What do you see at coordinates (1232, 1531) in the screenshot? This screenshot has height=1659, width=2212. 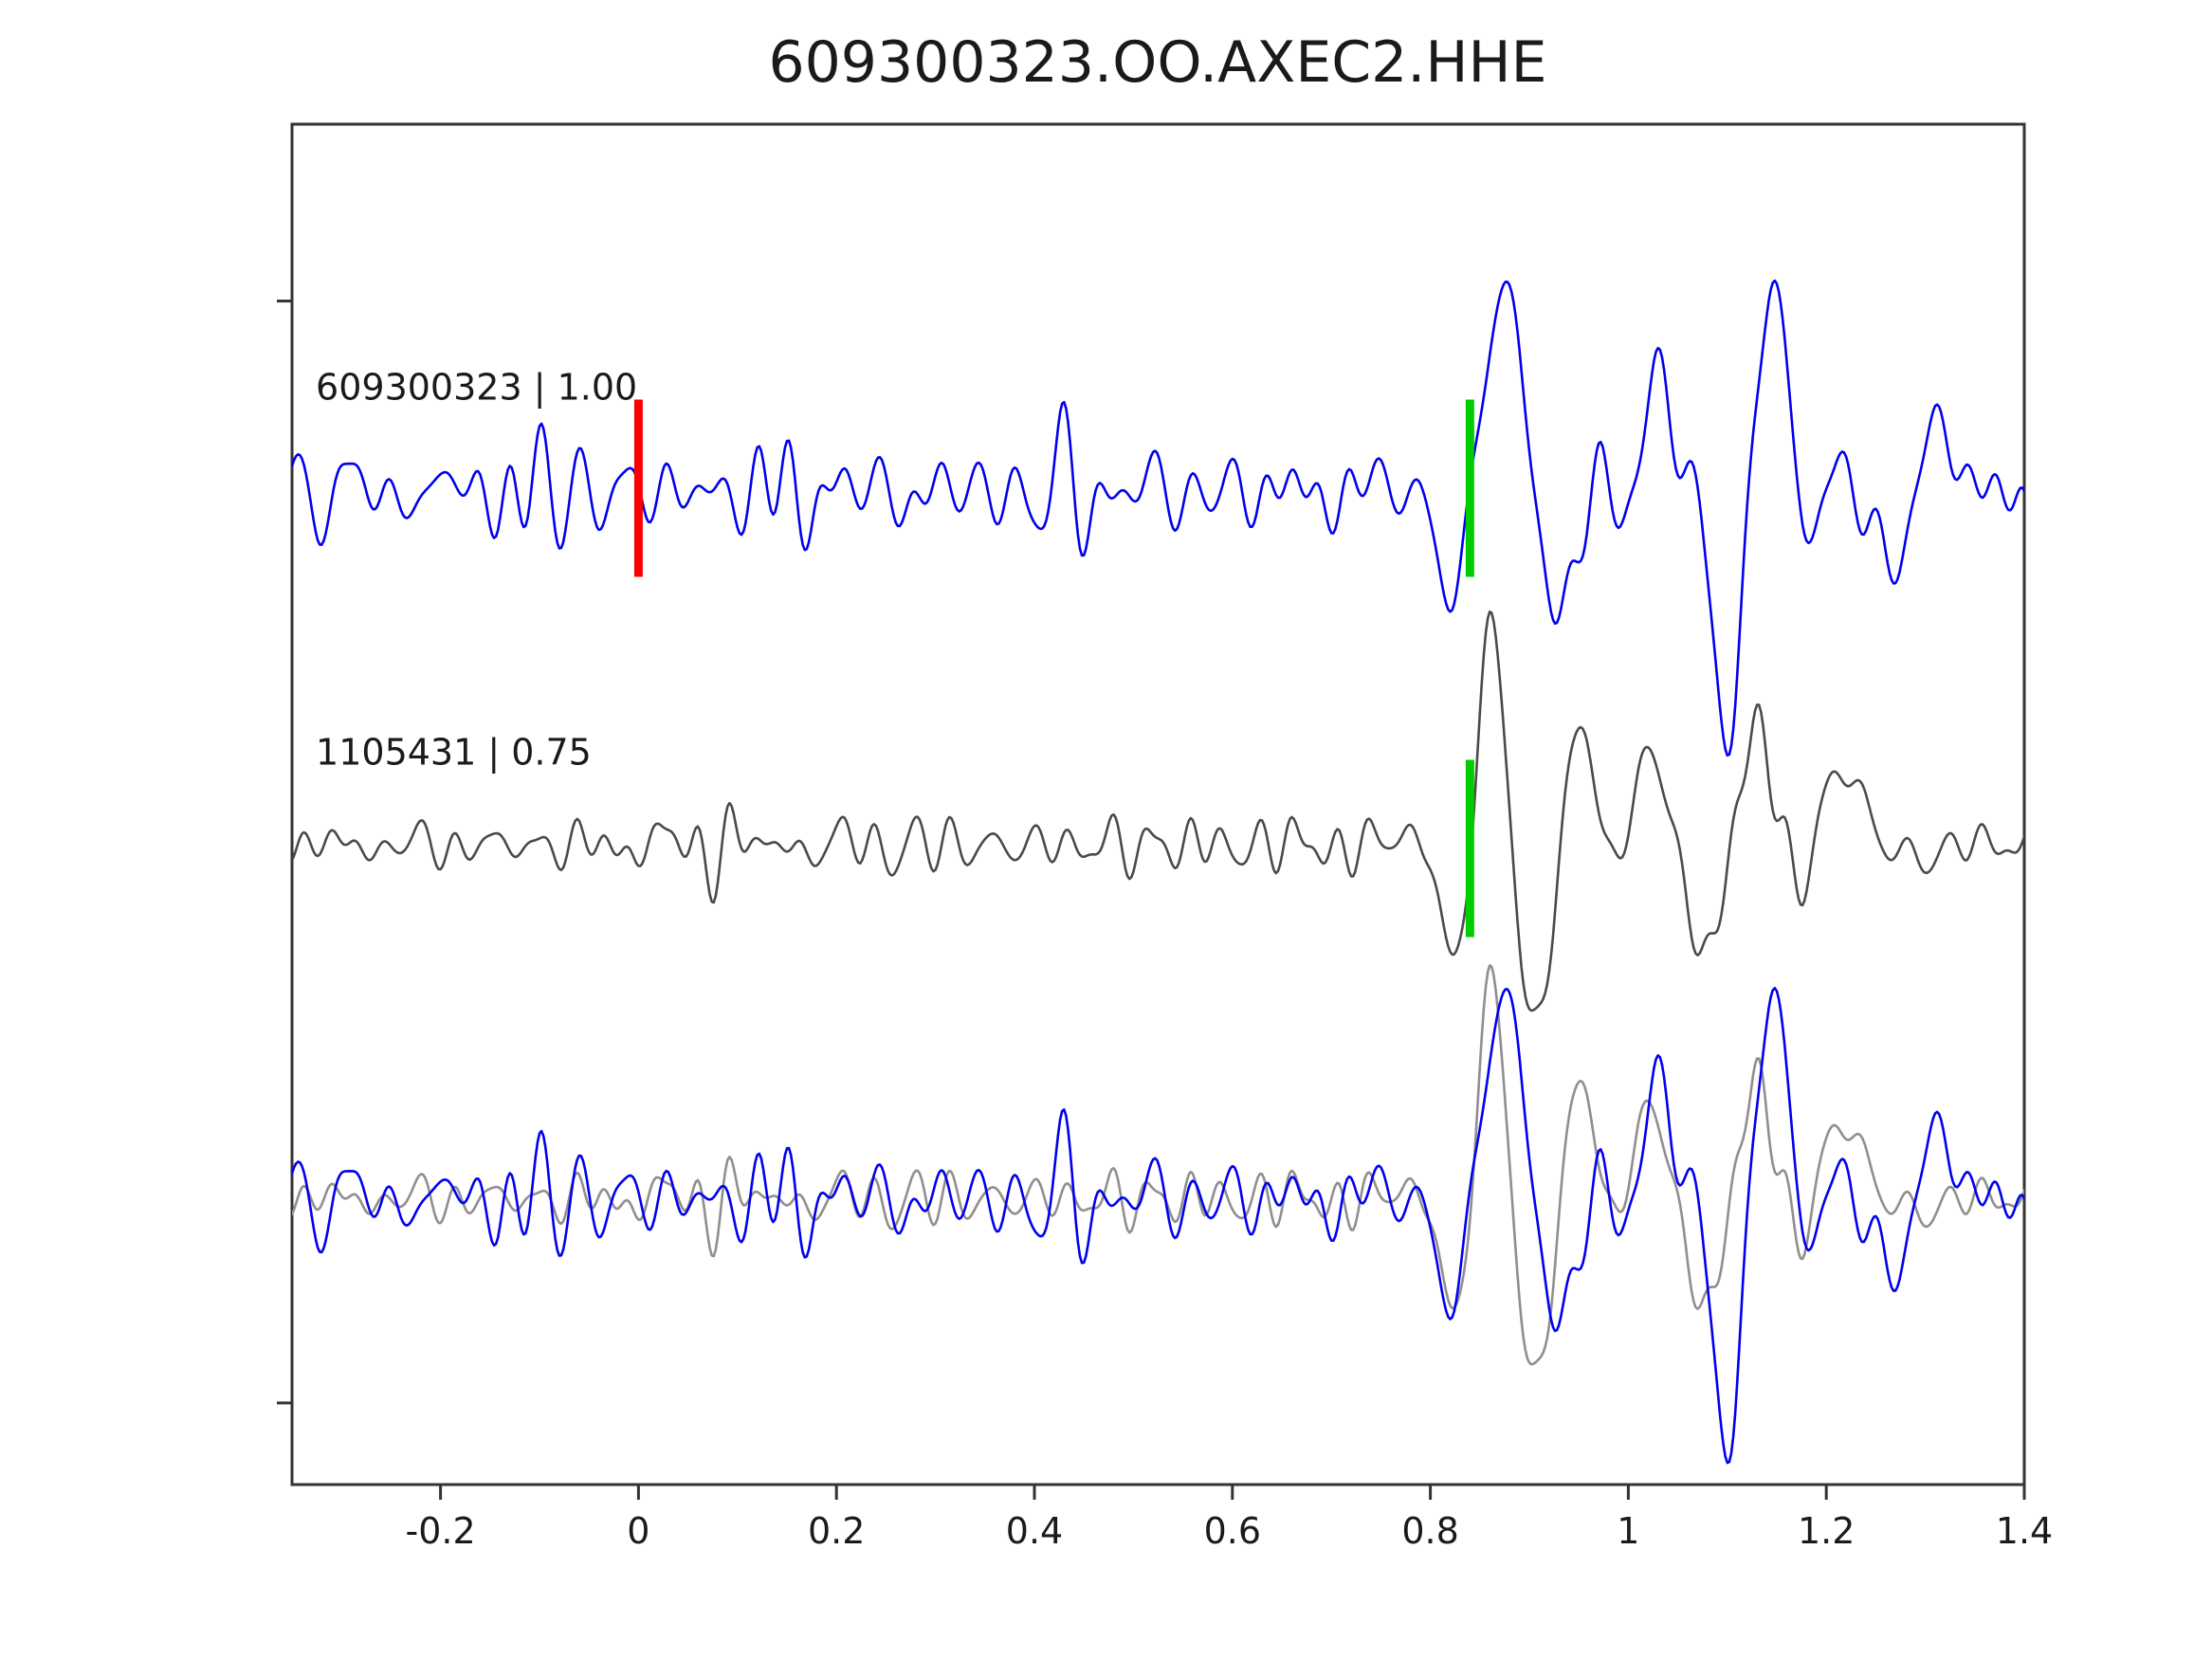 I see `x-tick-label: 0.6` at bounding box center [1232, 1531].